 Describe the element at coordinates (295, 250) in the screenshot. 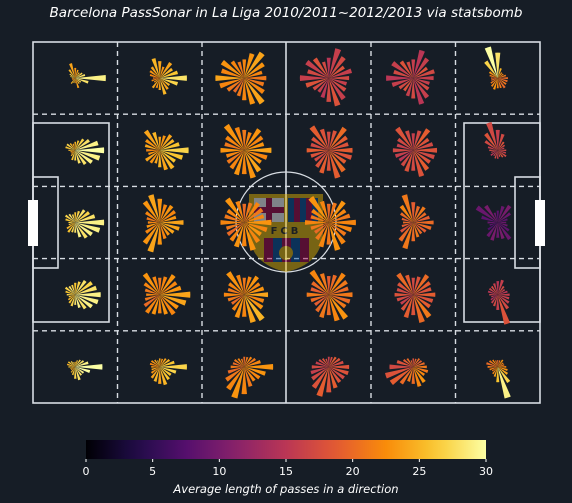

I see `badge-lower-stripe` at that location.